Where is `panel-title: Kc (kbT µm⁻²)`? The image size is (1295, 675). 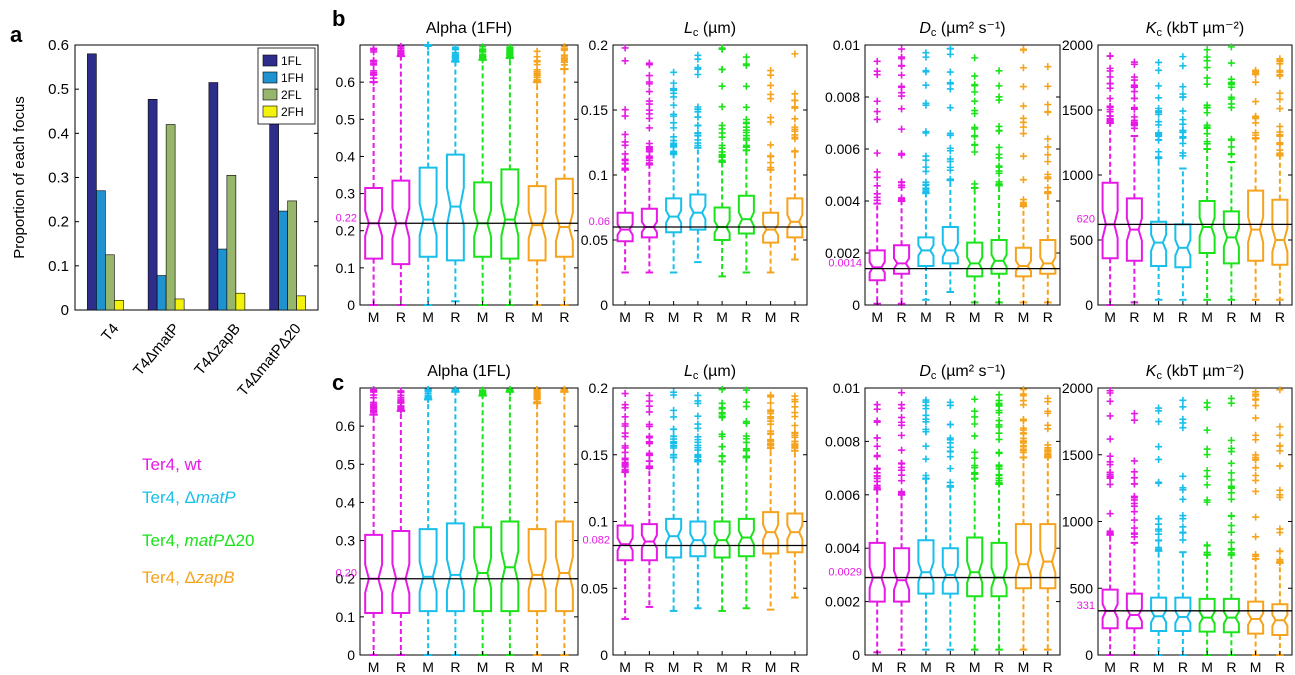 panel-title: Kc (kbT µm⁻²) is located at coordinates (1195, 372).